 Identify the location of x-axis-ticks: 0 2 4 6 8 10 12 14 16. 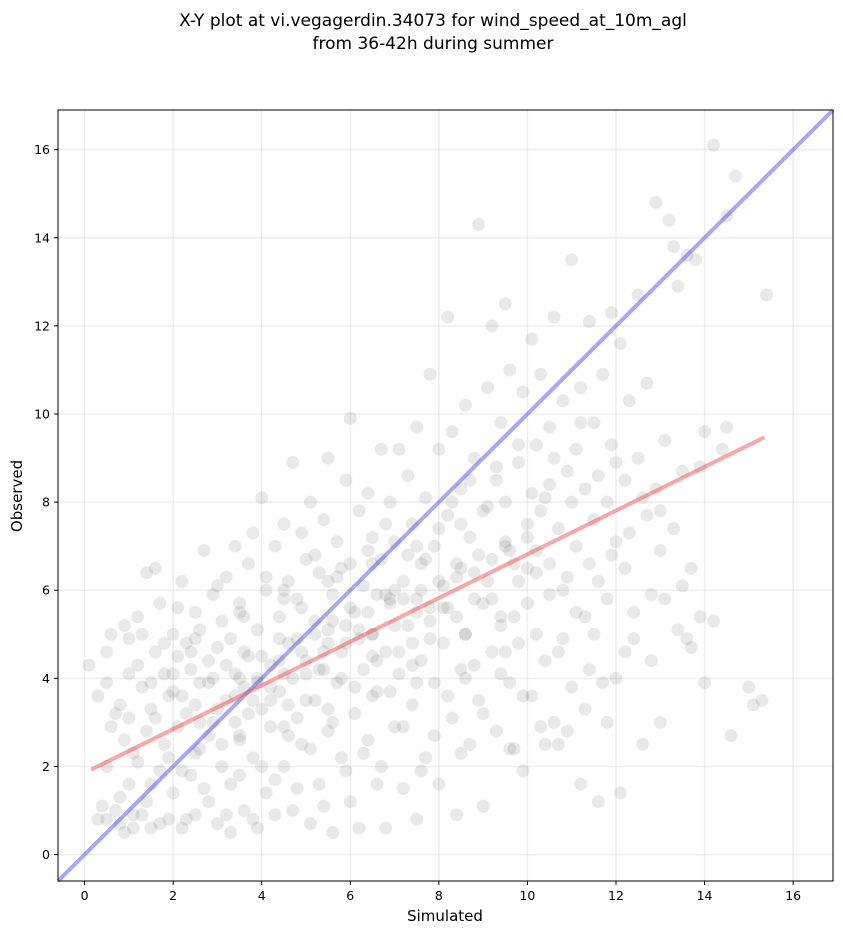
(441, 892).